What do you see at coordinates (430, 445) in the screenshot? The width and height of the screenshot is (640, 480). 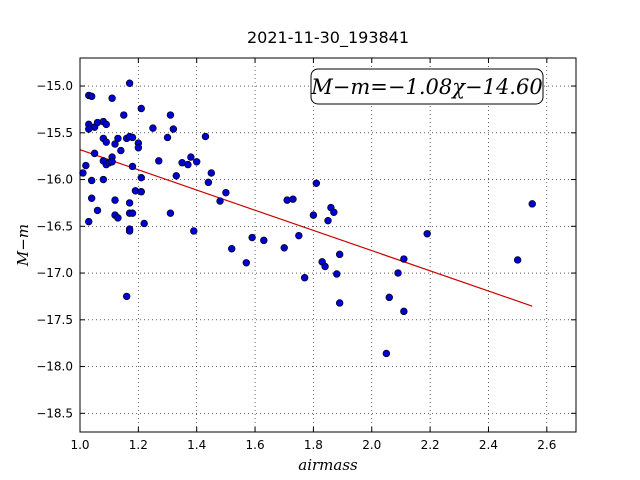 I see `x-tick-label: 2.2` at bounding box center [430, 445].